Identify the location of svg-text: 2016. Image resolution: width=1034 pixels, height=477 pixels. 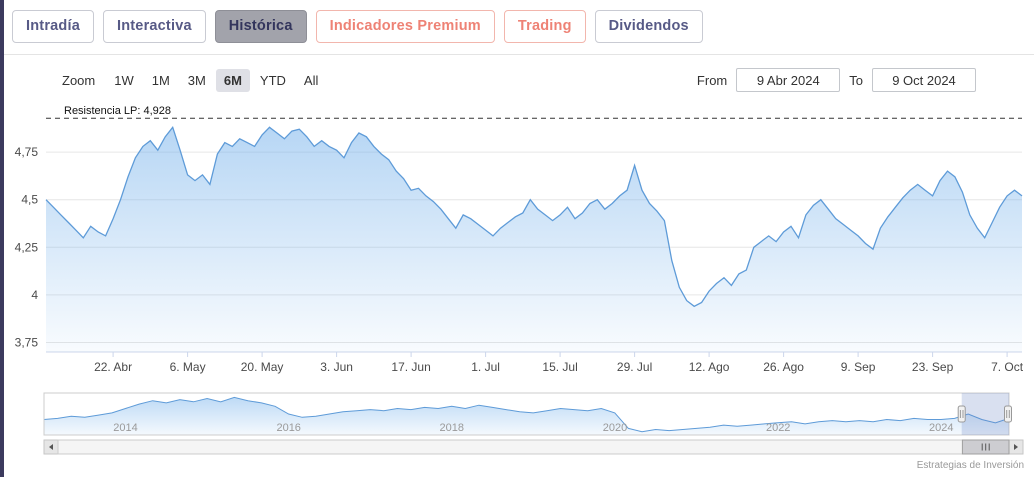
(288, 428).